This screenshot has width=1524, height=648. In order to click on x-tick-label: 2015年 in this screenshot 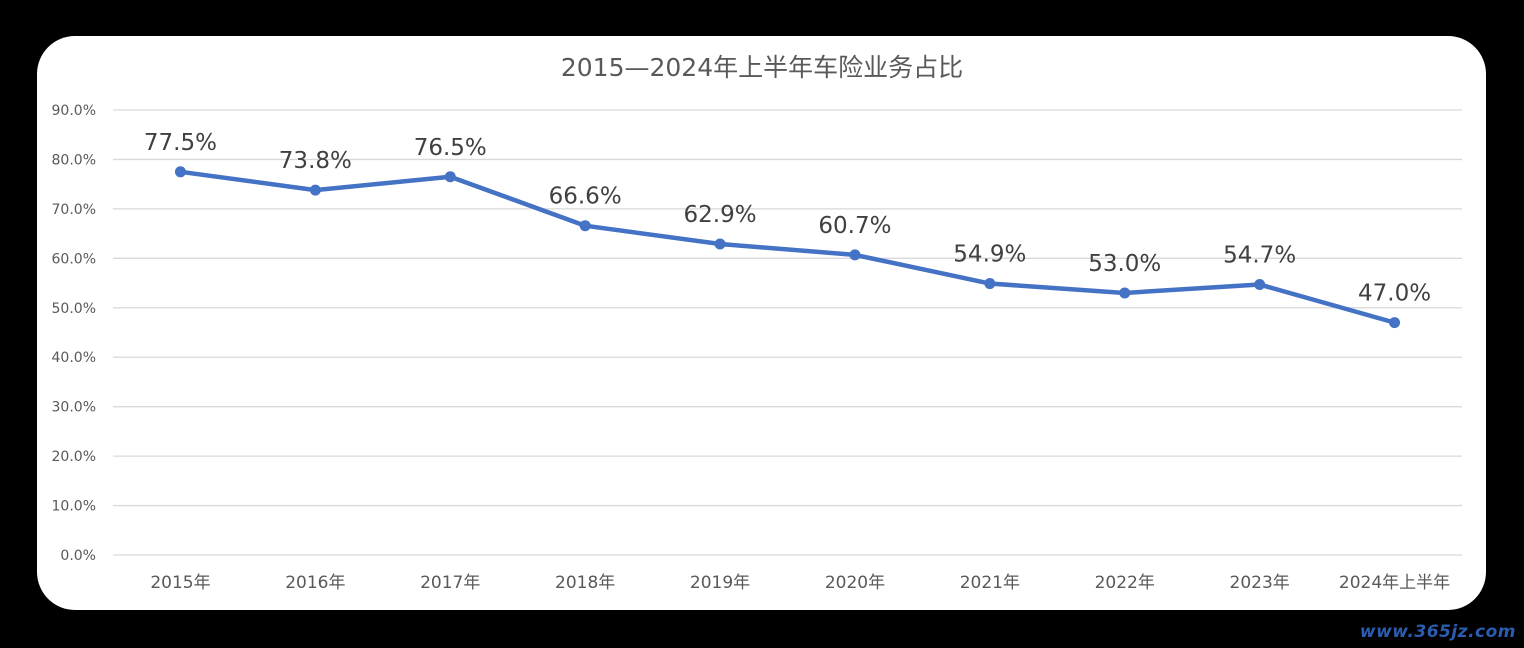, I will do `click(180, 583)`.